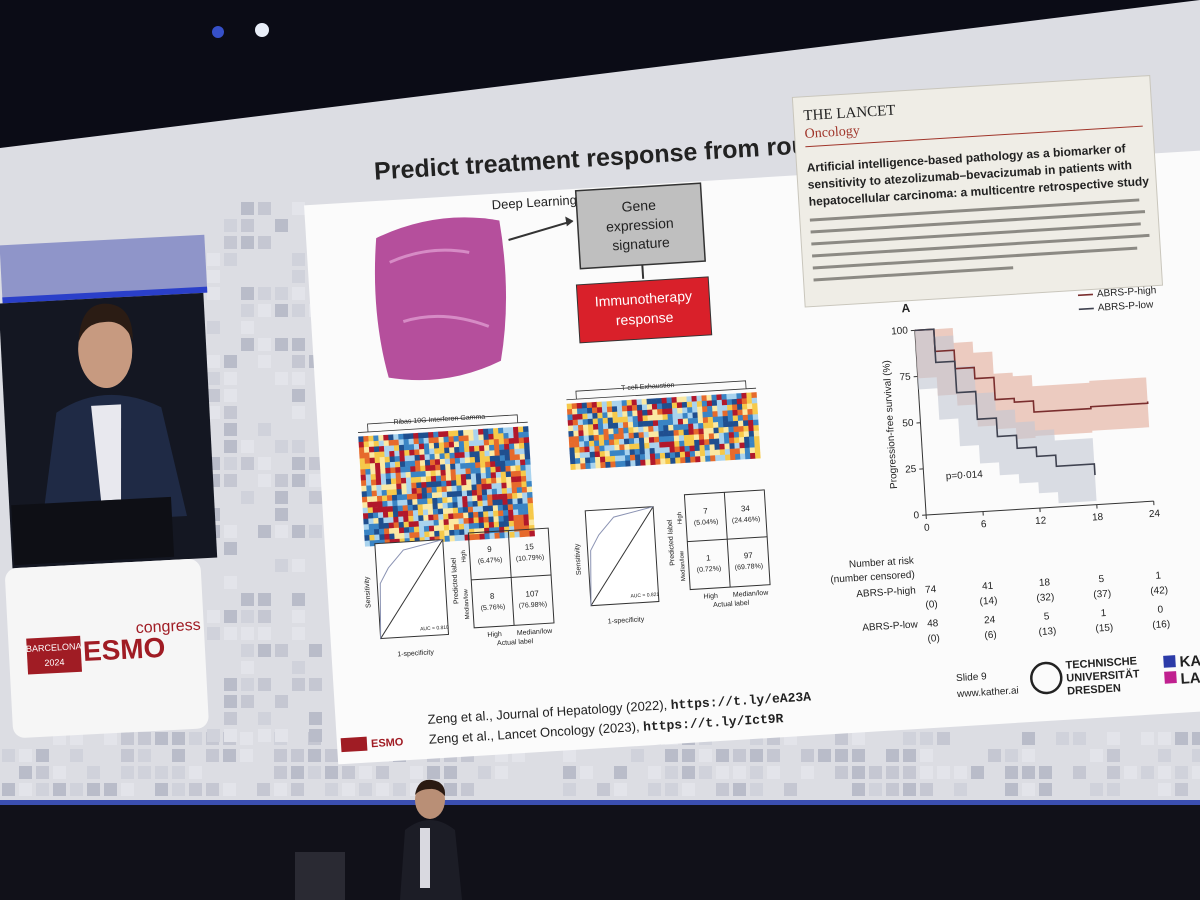 This screenshot has width=1200, height=900. Describe the element at coordinates (1170, 677) in the screenshot. I see `lab-logo` at that location.